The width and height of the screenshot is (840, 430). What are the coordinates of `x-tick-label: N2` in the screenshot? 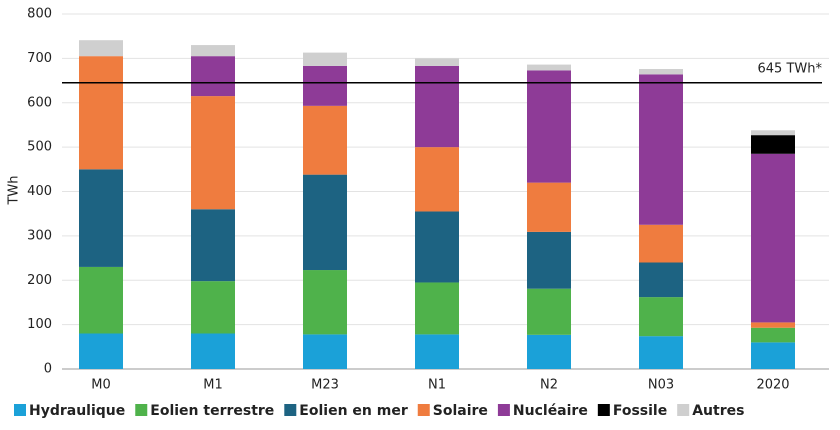 It's located at (549, 385).